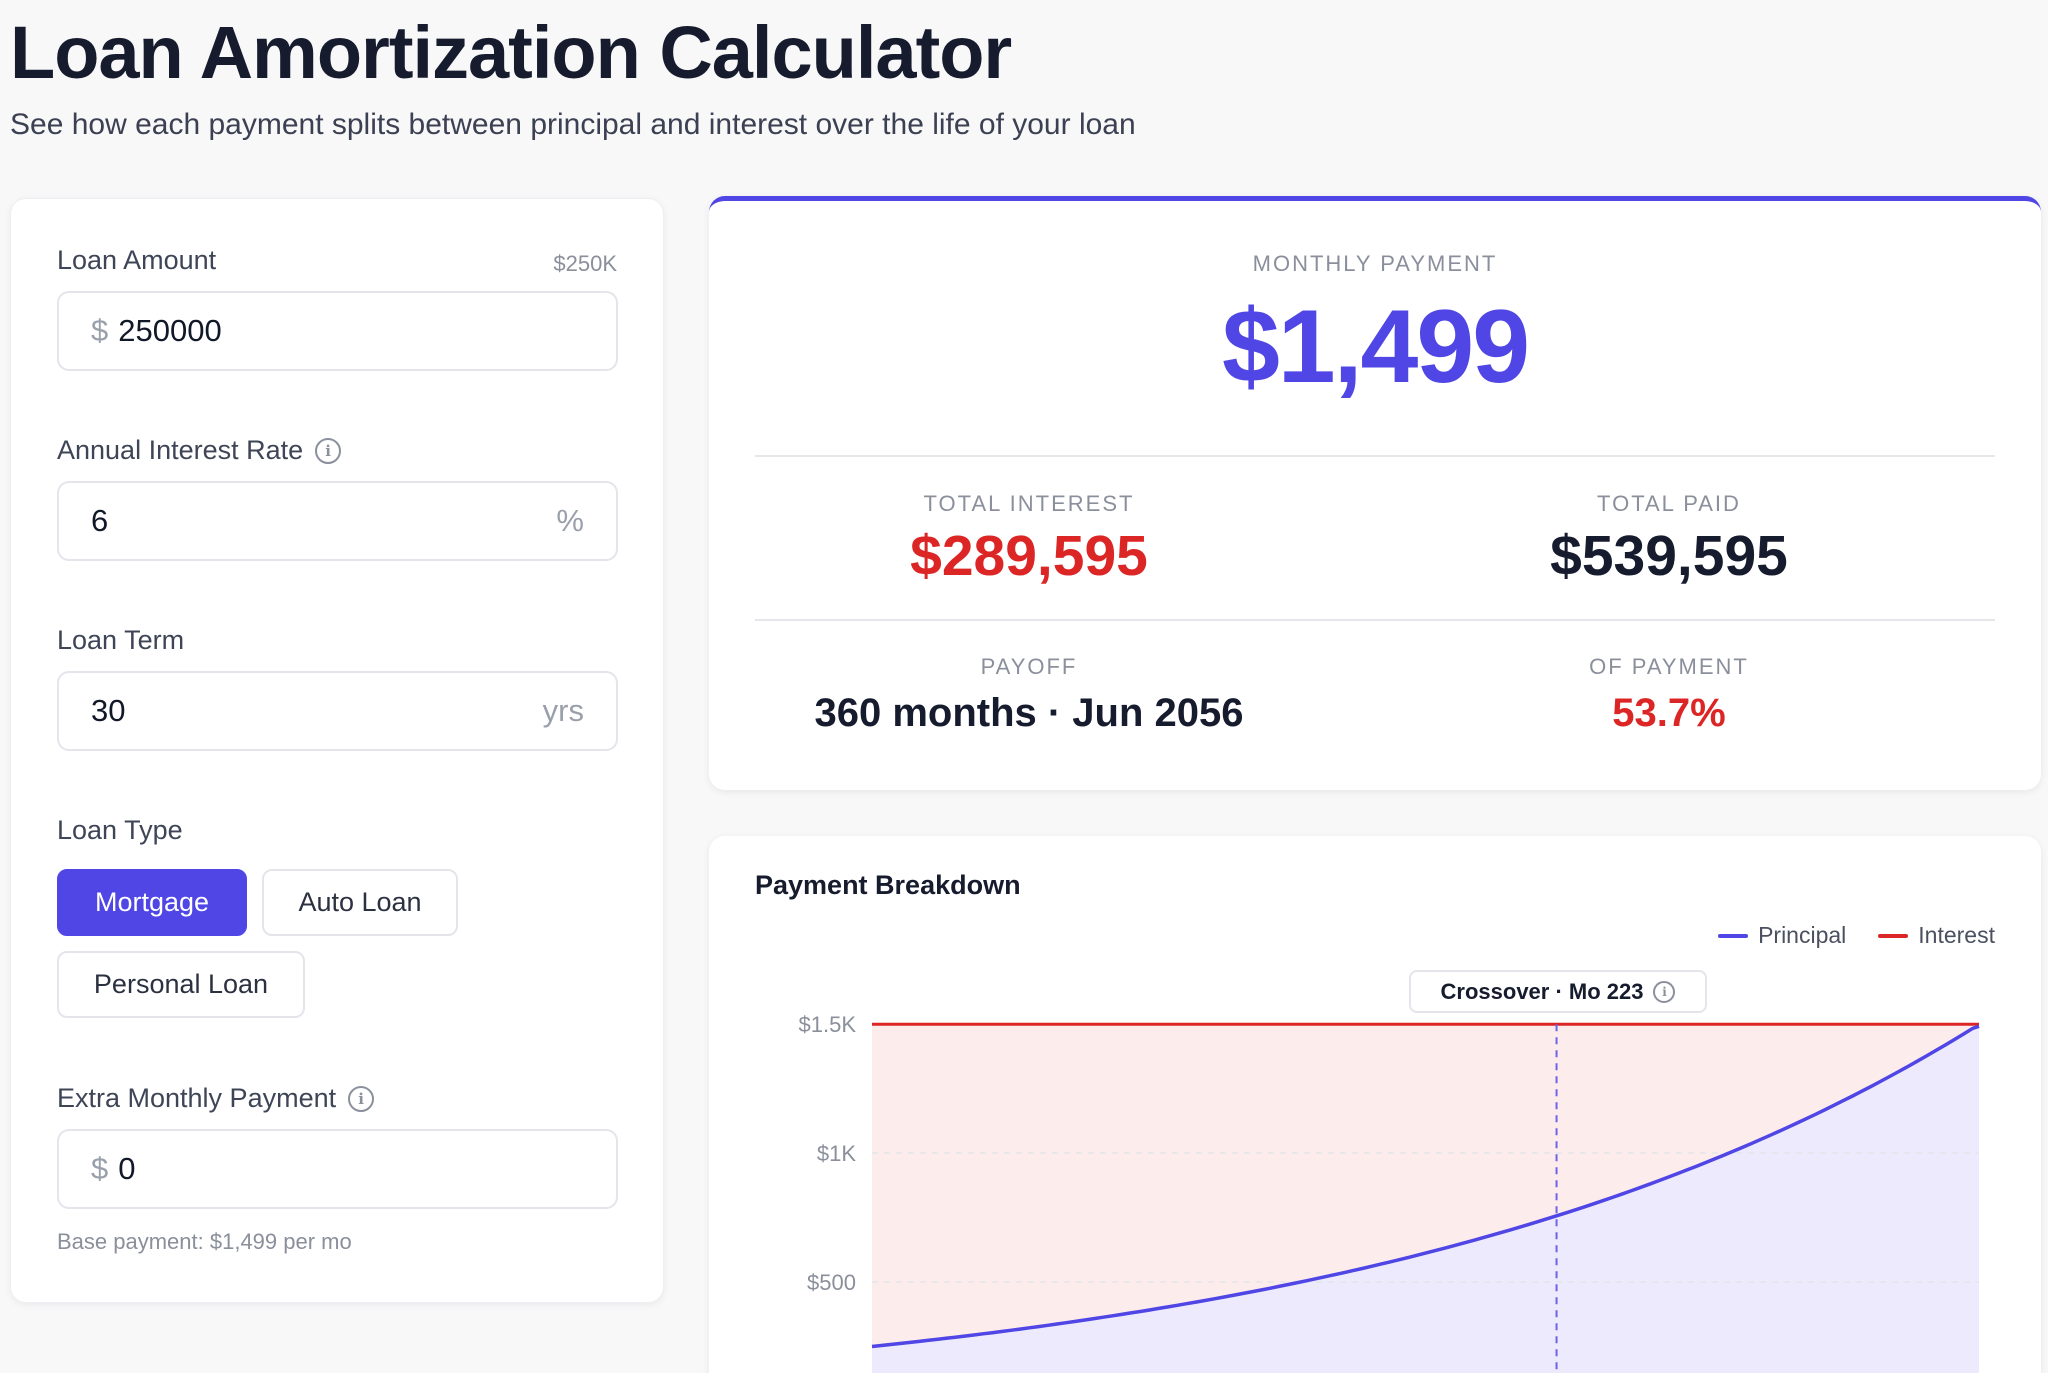  Describe the element at coordinates (888, 885) in the screenshot. I see `chart-title: Payment Breakdown` at that location.